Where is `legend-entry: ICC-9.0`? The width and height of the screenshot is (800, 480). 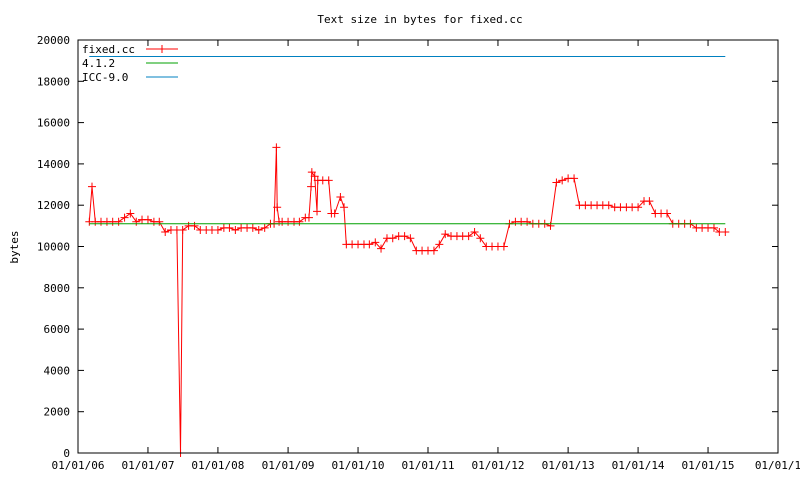
legend-entry: ICC-9.0 is located at coordinates (130, 77).